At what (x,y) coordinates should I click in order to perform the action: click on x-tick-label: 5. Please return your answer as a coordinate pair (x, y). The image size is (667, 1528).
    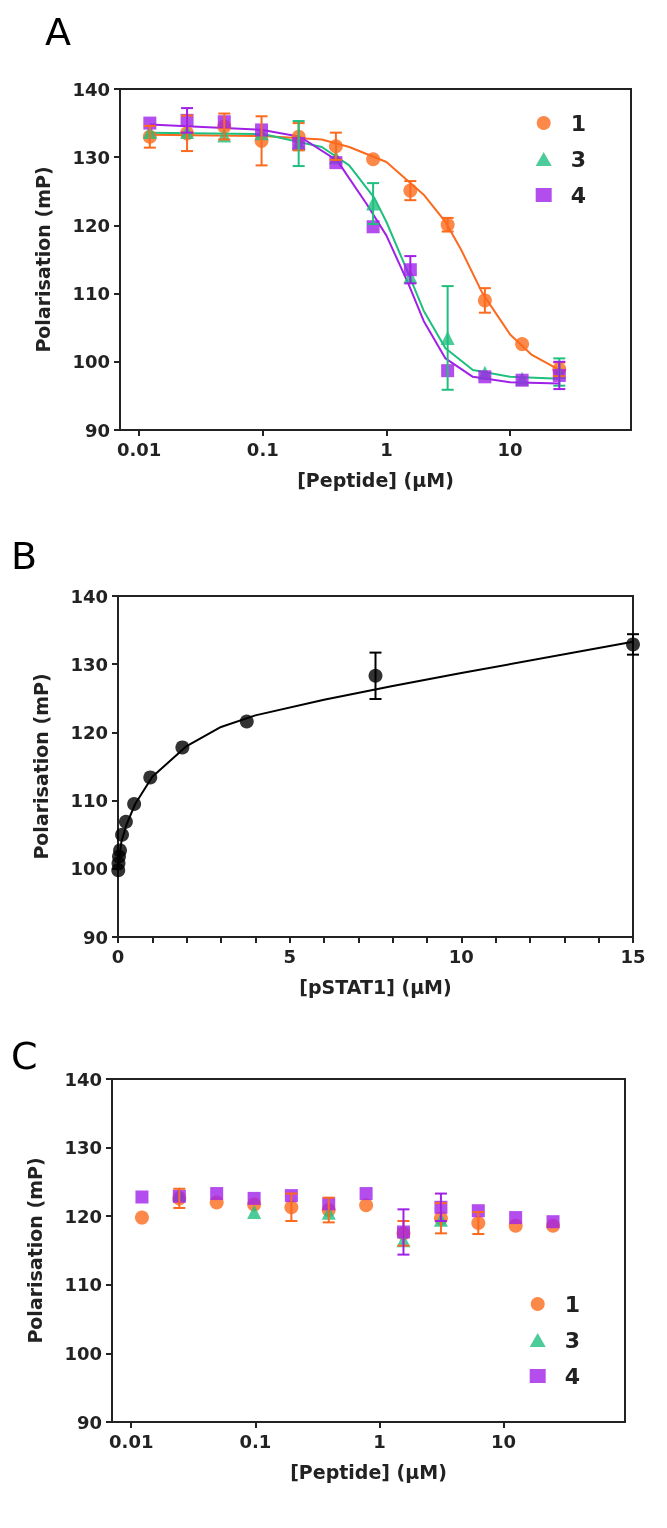
    Looking at the image, I should click on (289, 956).